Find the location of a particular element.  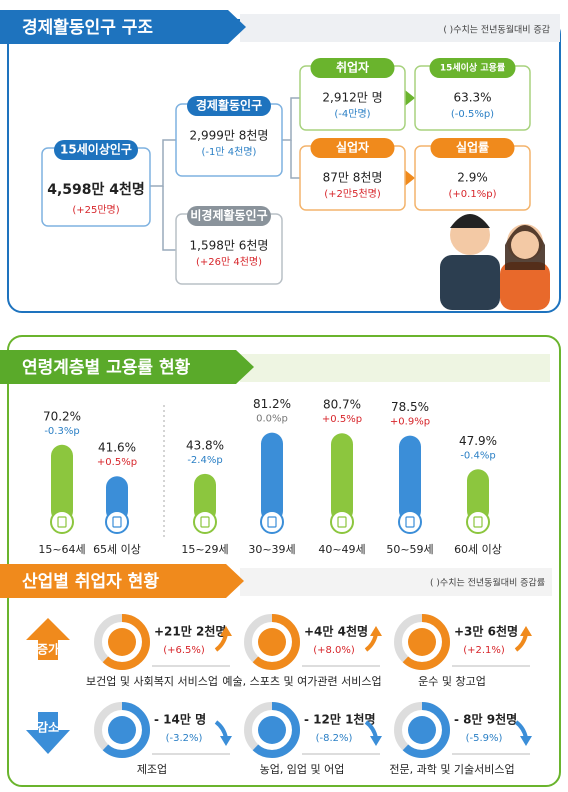

value-label: 70.2% is located at coordinates (62, 416).